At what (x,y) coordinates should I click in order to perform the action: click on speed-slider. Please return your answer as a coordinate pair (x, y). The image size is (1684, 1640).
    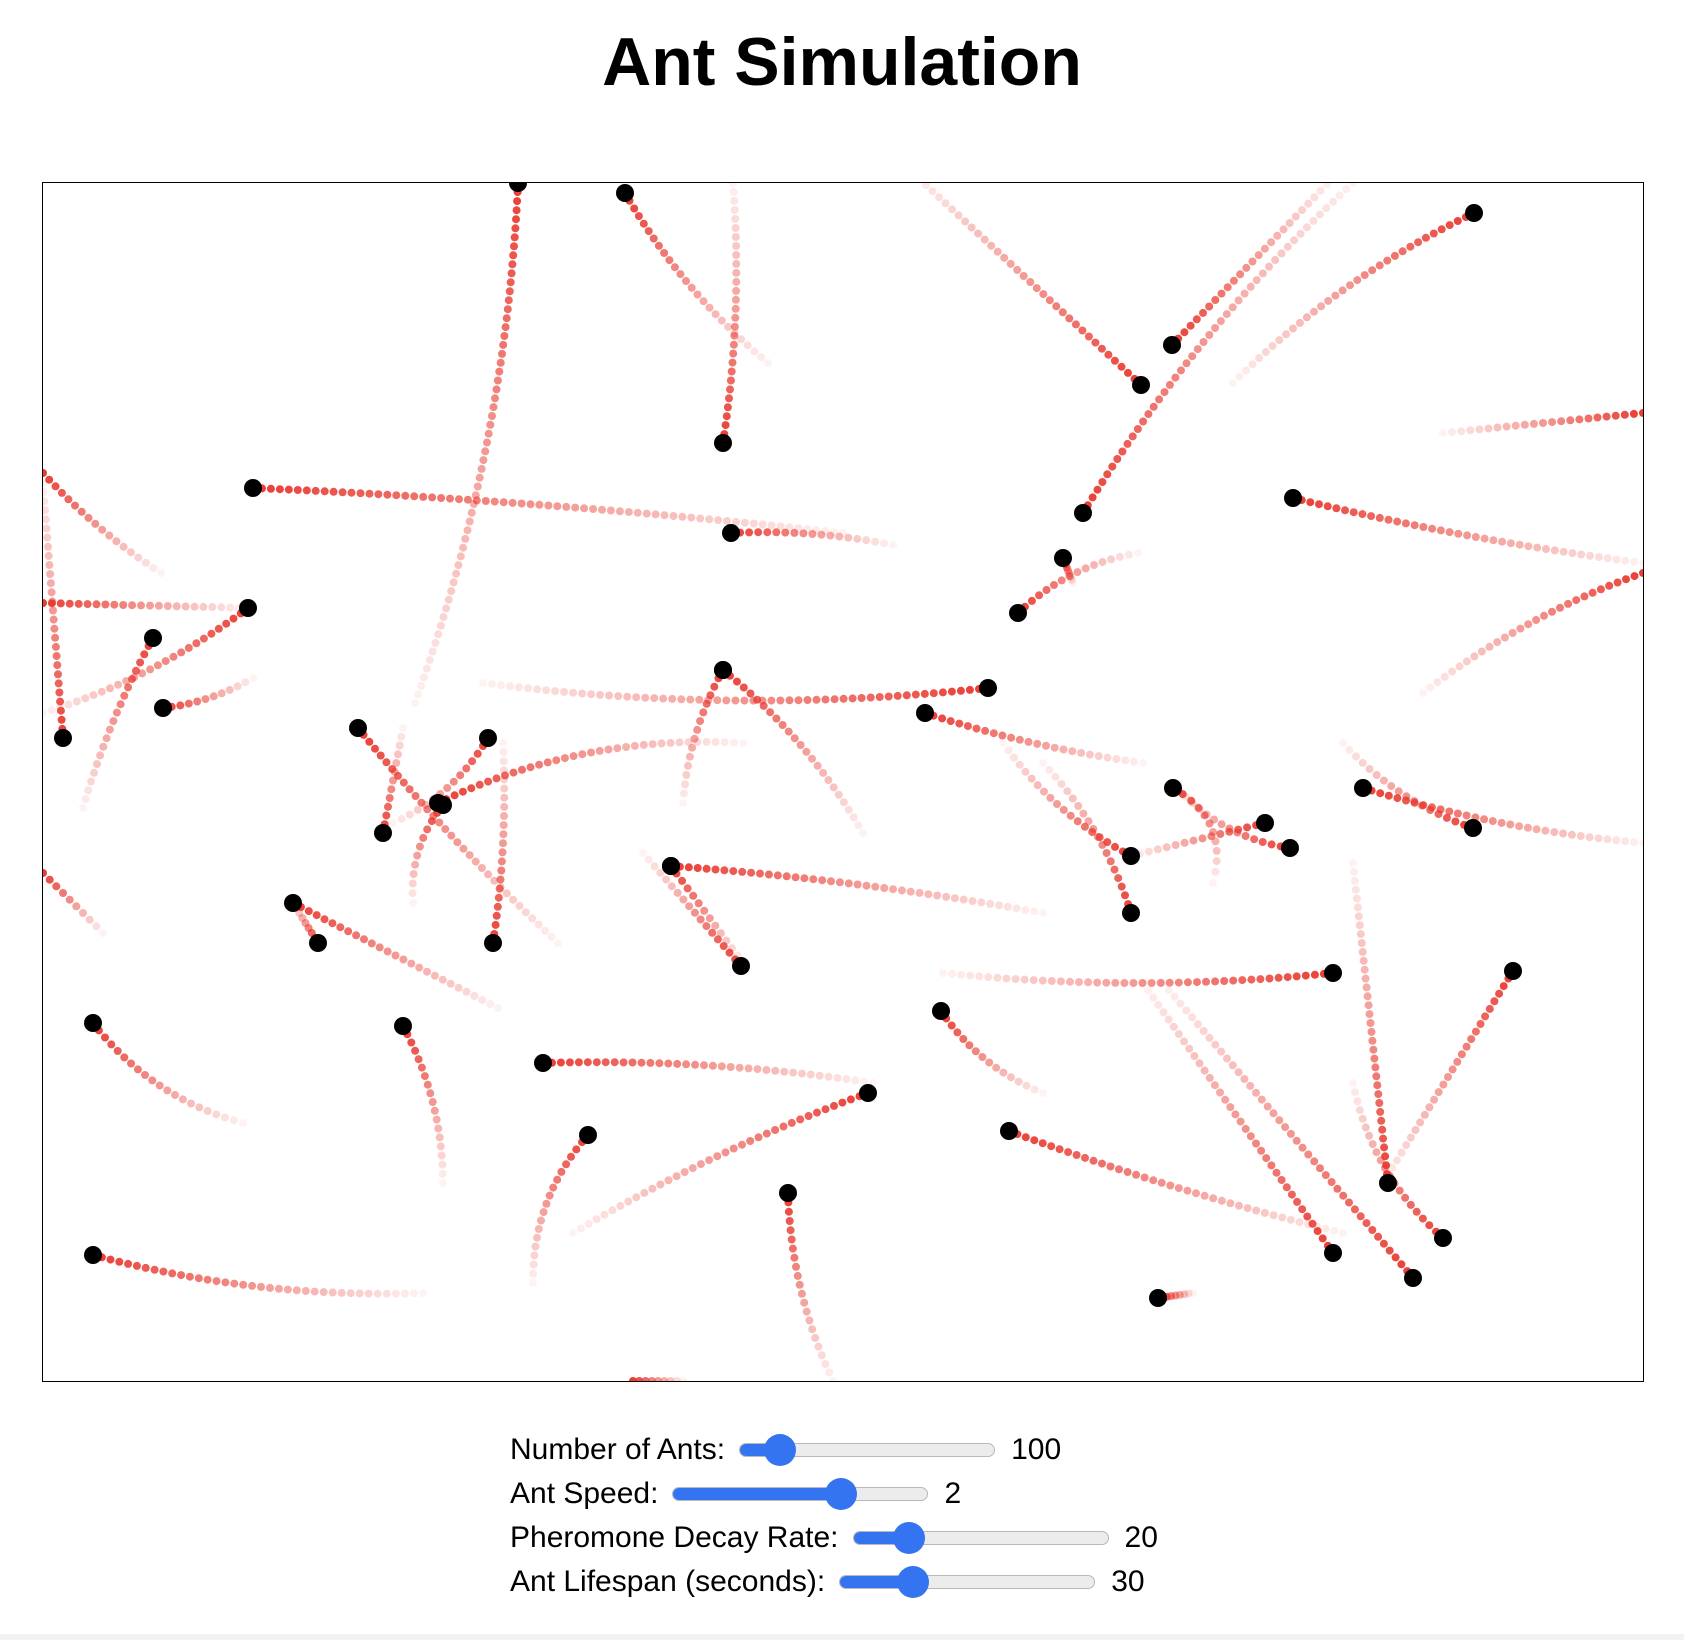
    Looking at the image, I should click on (800, 1494).